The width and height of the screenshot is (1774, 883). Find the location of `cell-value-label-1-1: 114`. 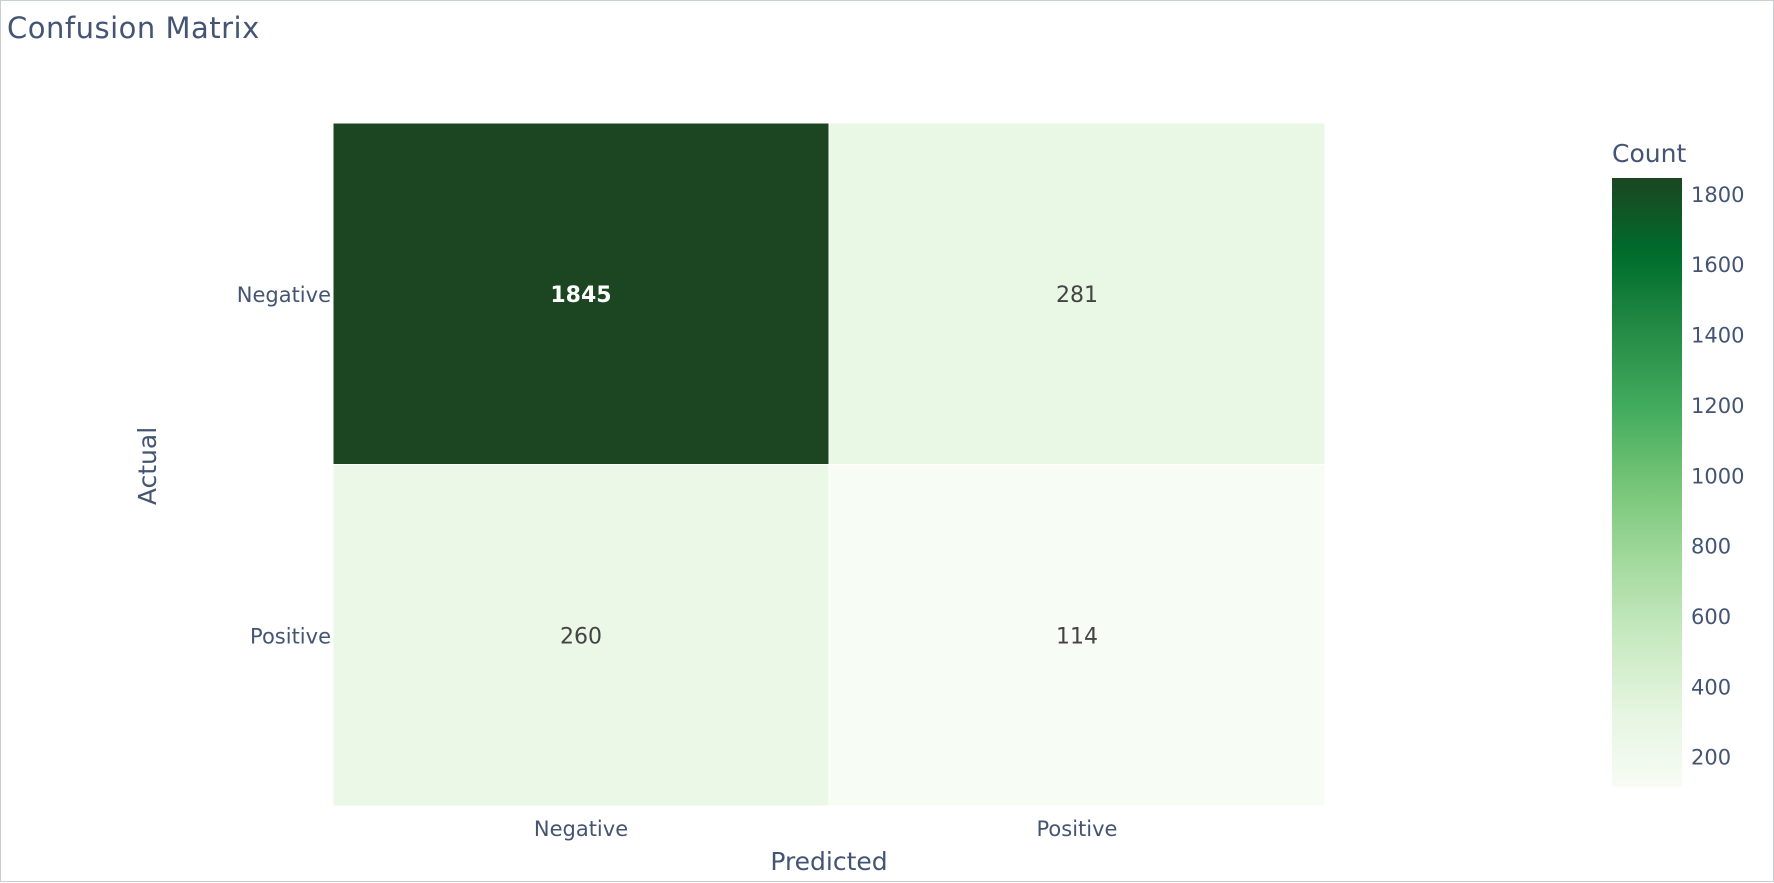

cell-value-label-1-1: 114 is located at coordinates (1077, 636).